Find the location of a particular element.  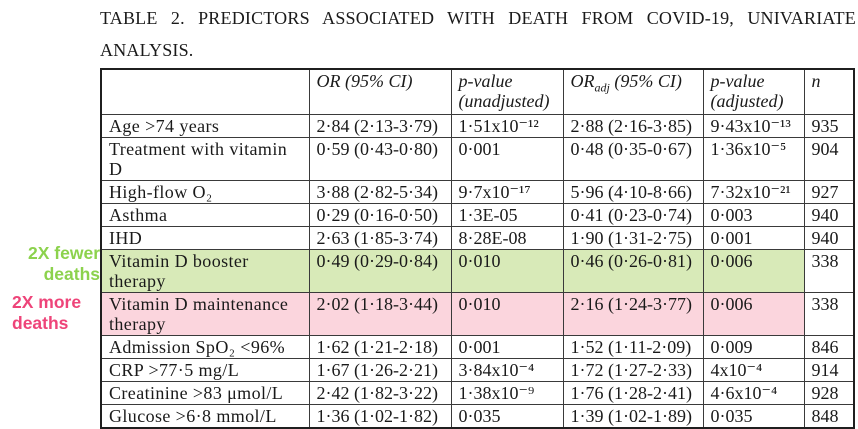

or-value: 1·67 (1·26-2·21) is located at coordinates (380, 370).